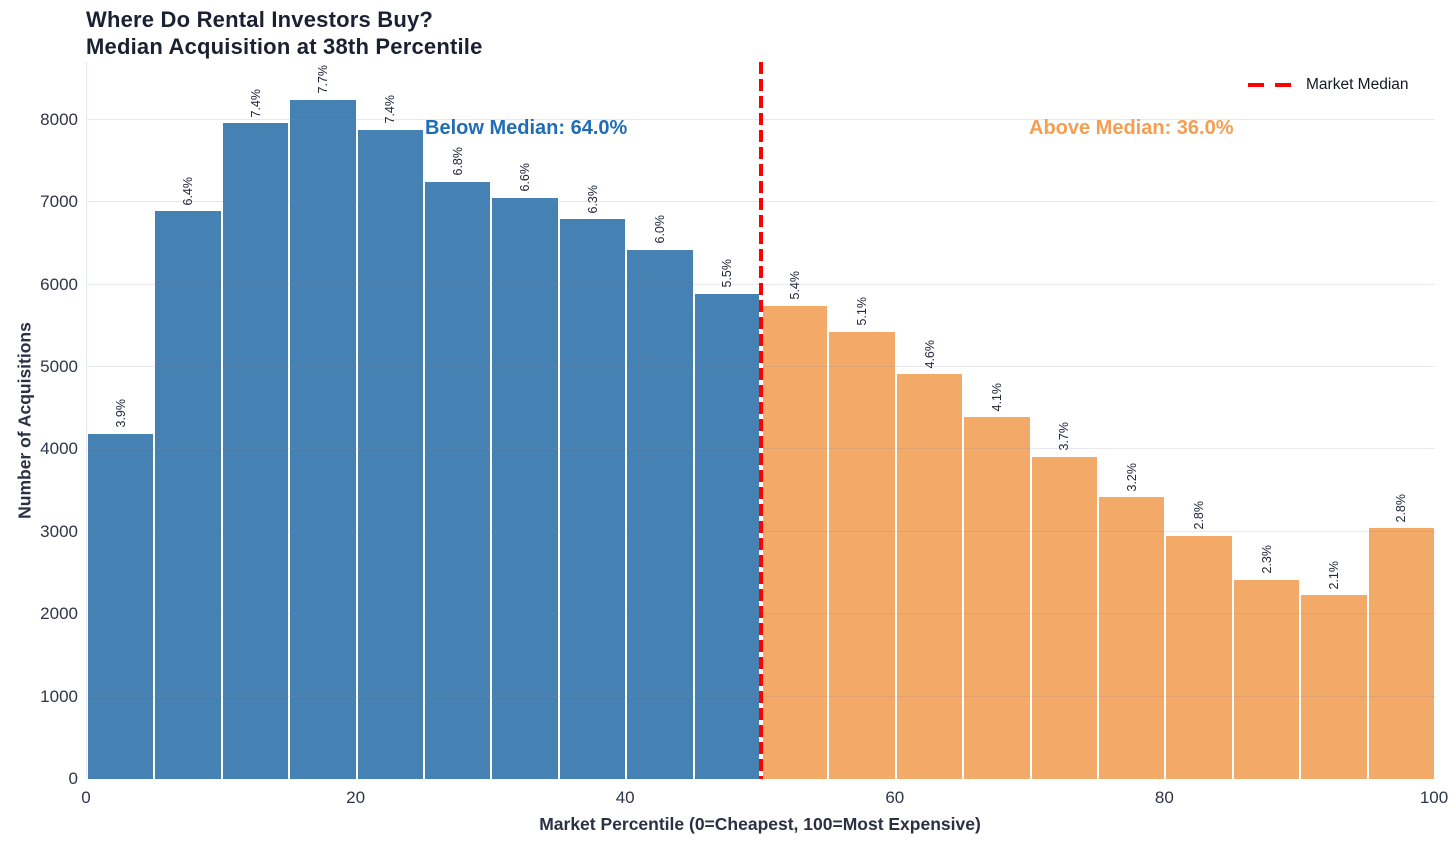 This screenshot has width=1456, height=844. What do you see at coordinates (59, 614) in the screenshot?
I see `y-tick-2000: 2000` at bounding box center [59, 614].